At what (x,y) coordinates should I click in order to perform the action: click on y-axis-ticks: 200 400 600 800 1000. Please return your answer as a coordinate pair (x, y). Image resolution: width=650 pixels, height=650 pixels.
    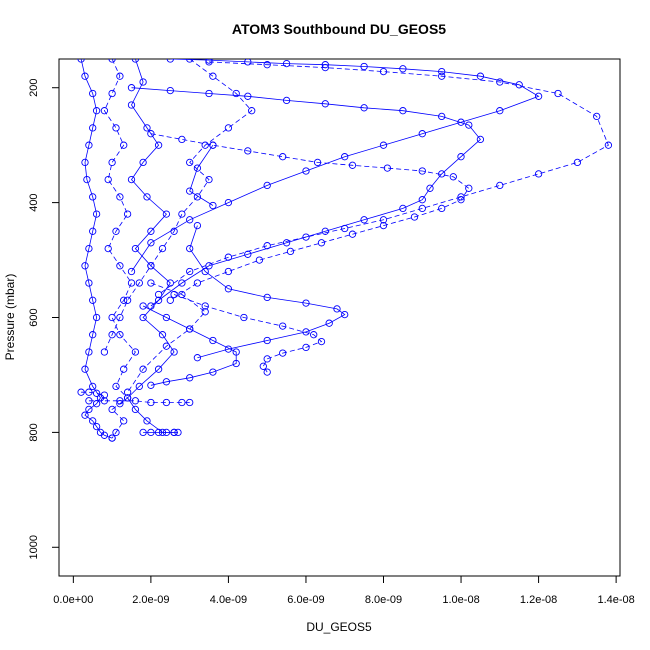
    Looking at the image, I should click on (44, 319).